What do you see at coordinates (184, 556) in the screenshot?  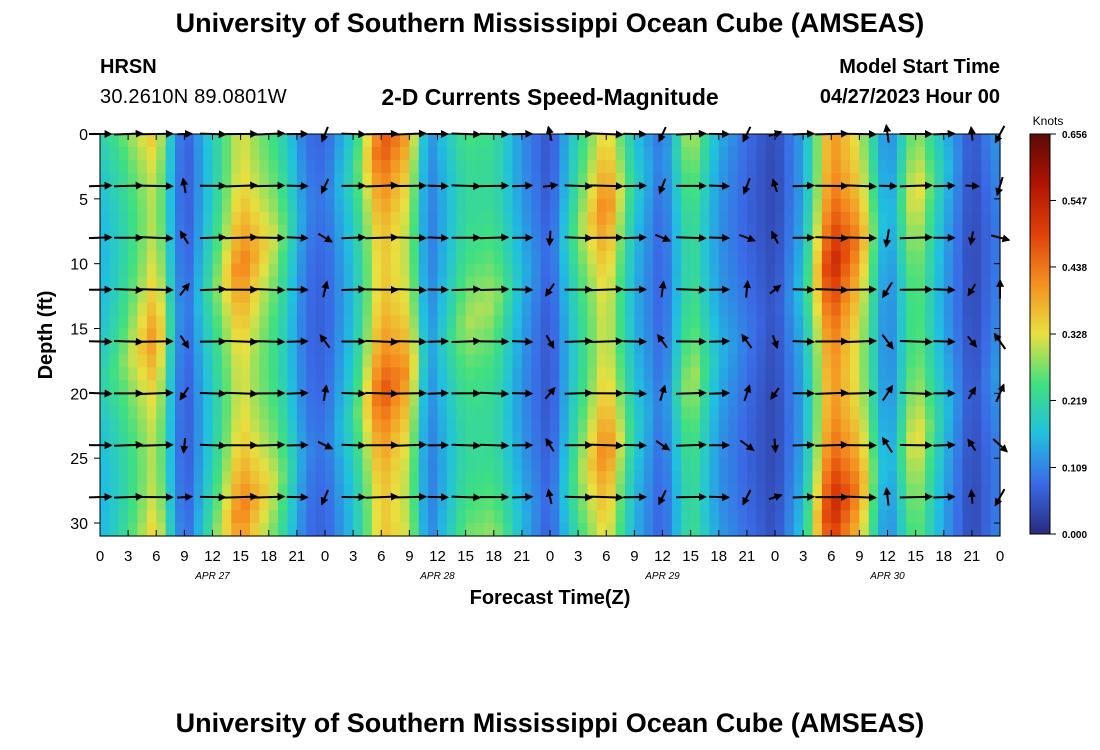 I see `x-tick-label: 9` at bounding box center [184, 556].